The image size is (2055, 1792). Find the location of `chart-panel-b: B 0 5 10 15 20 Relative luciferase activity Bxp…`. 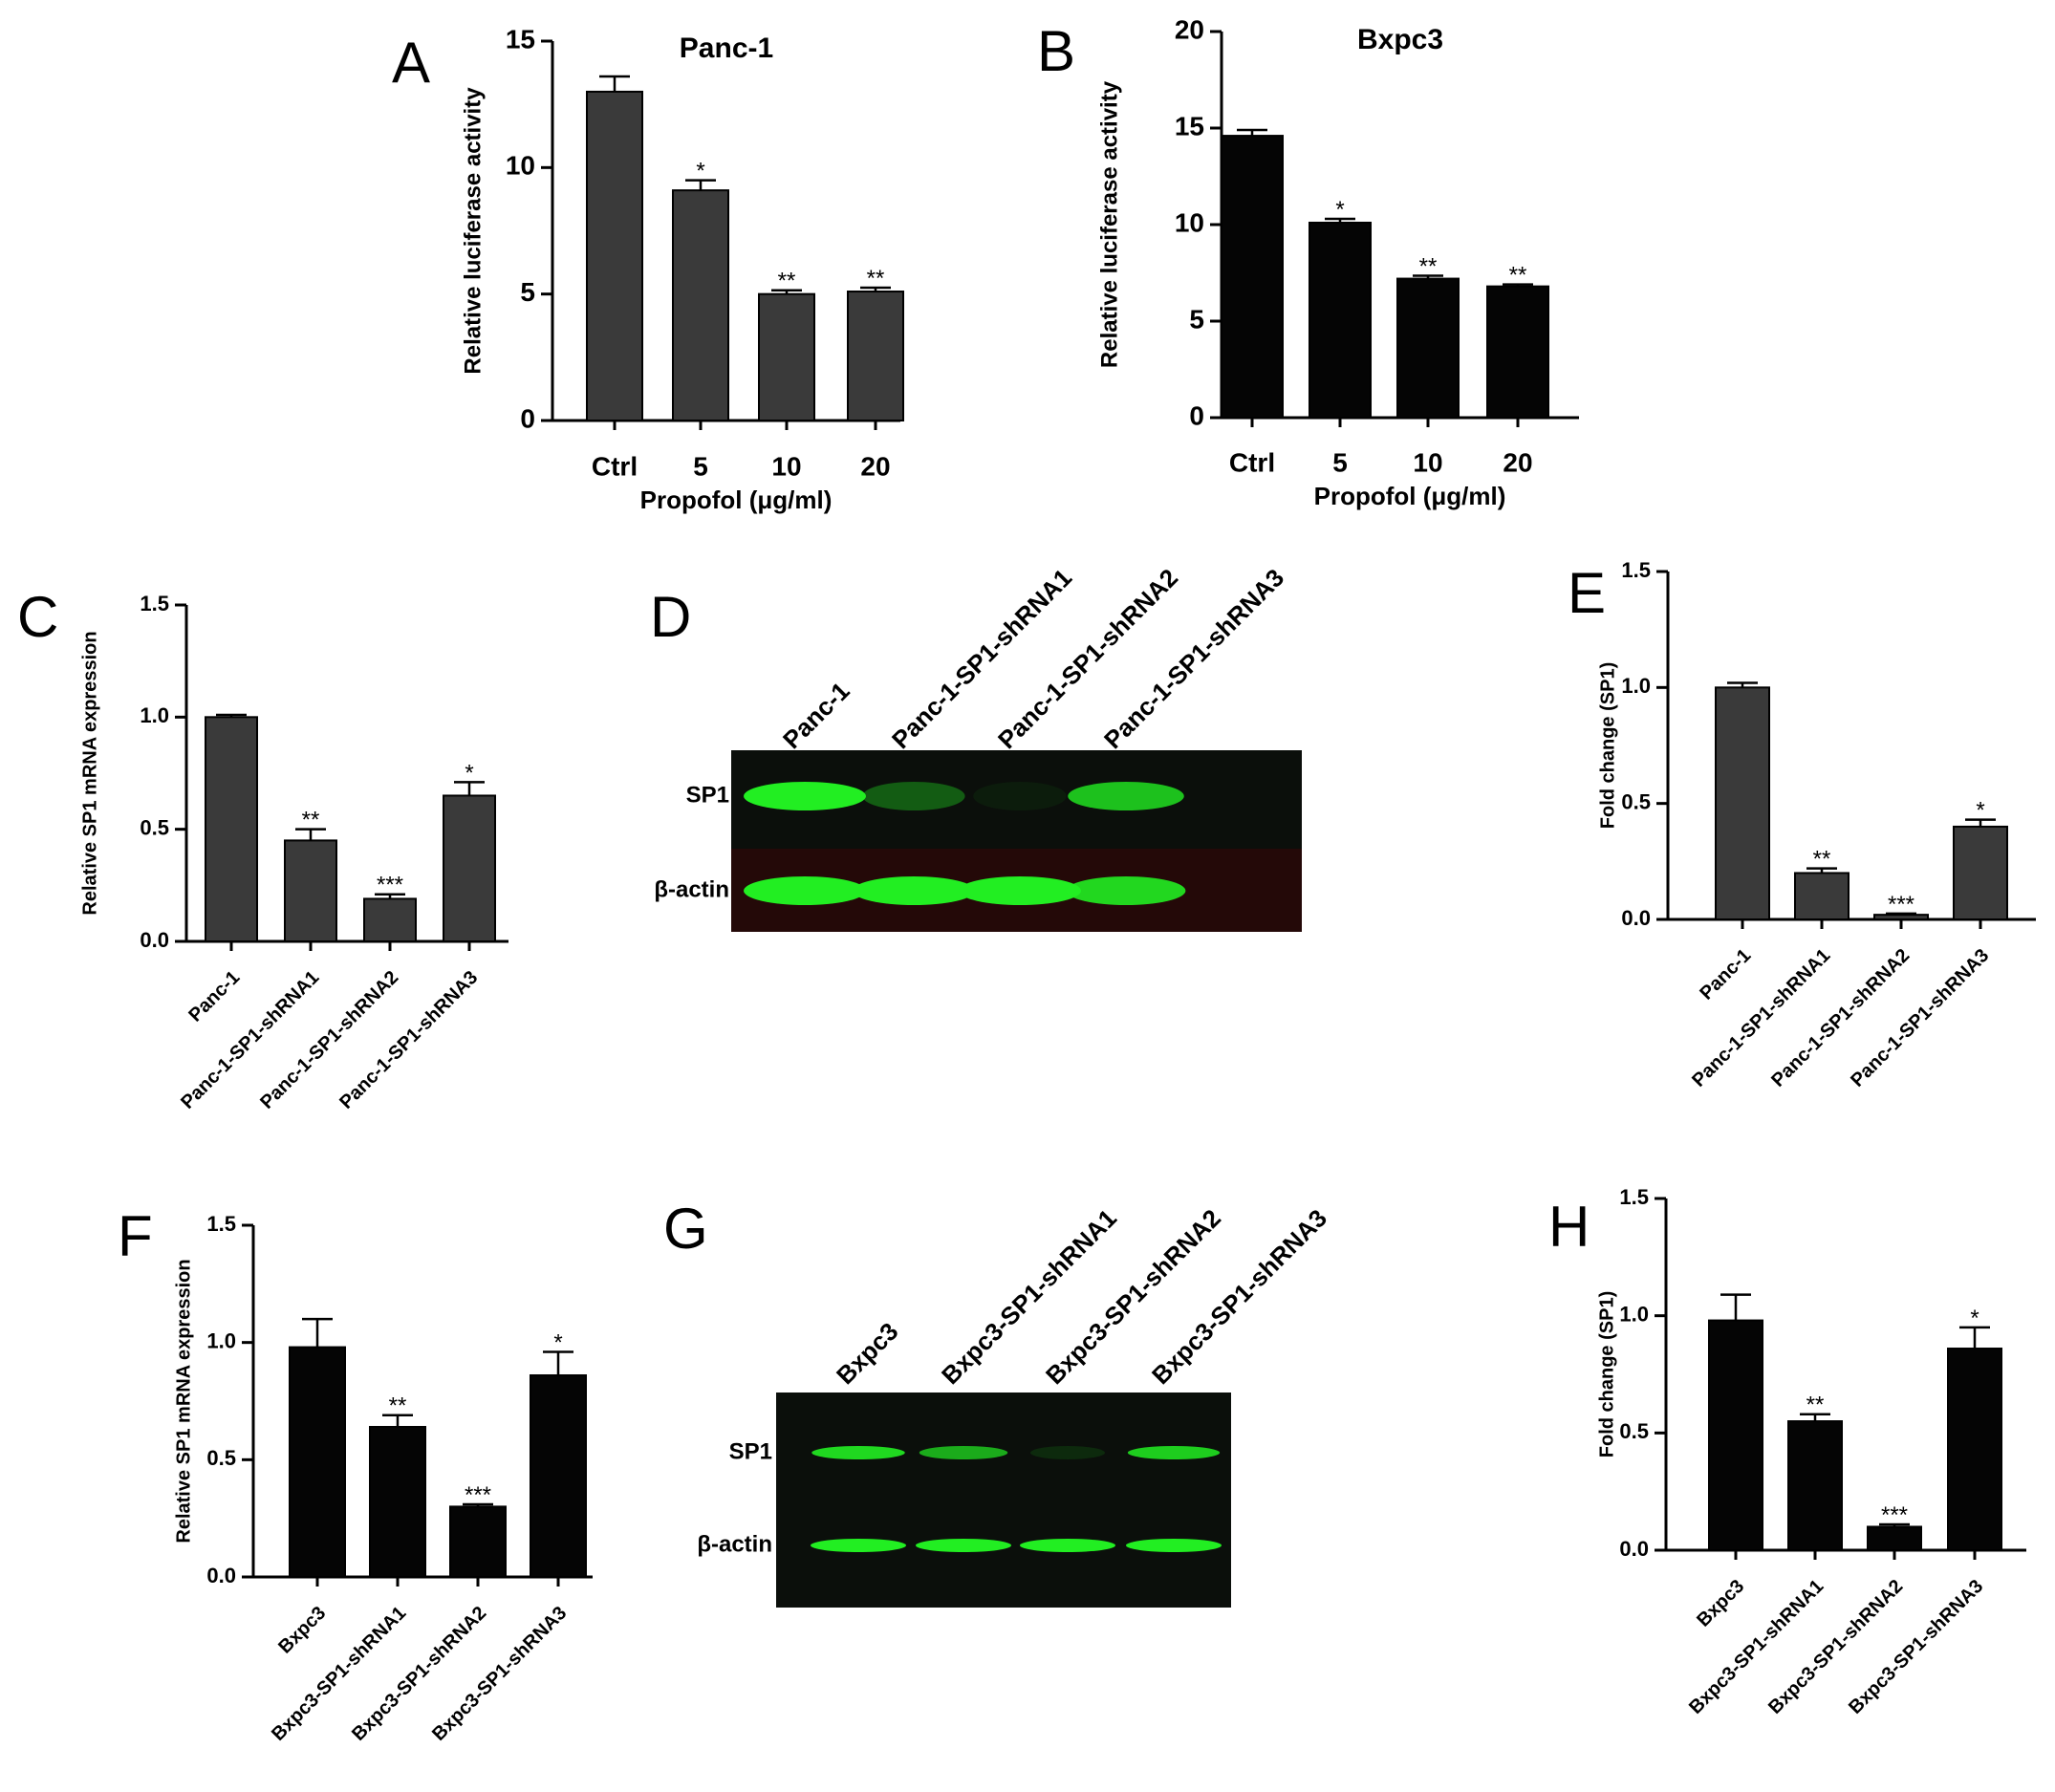

chart-panel-b: B 0 5 10 15 20 Relative luciferase activity Bxp… is located at coordinates (1308, 262).